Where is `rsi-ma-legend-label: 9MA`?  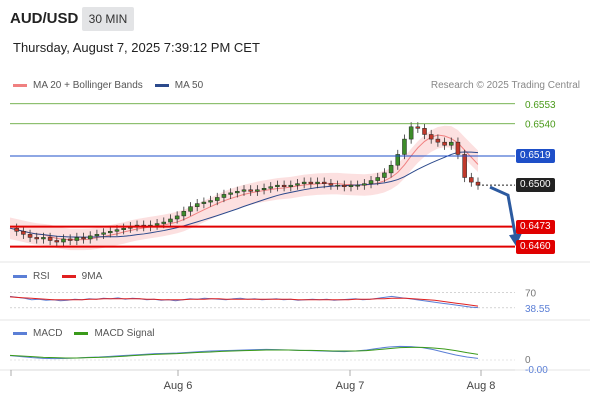 rsi-ma-legend-label: 9MA is located at coordinates (92, 276).